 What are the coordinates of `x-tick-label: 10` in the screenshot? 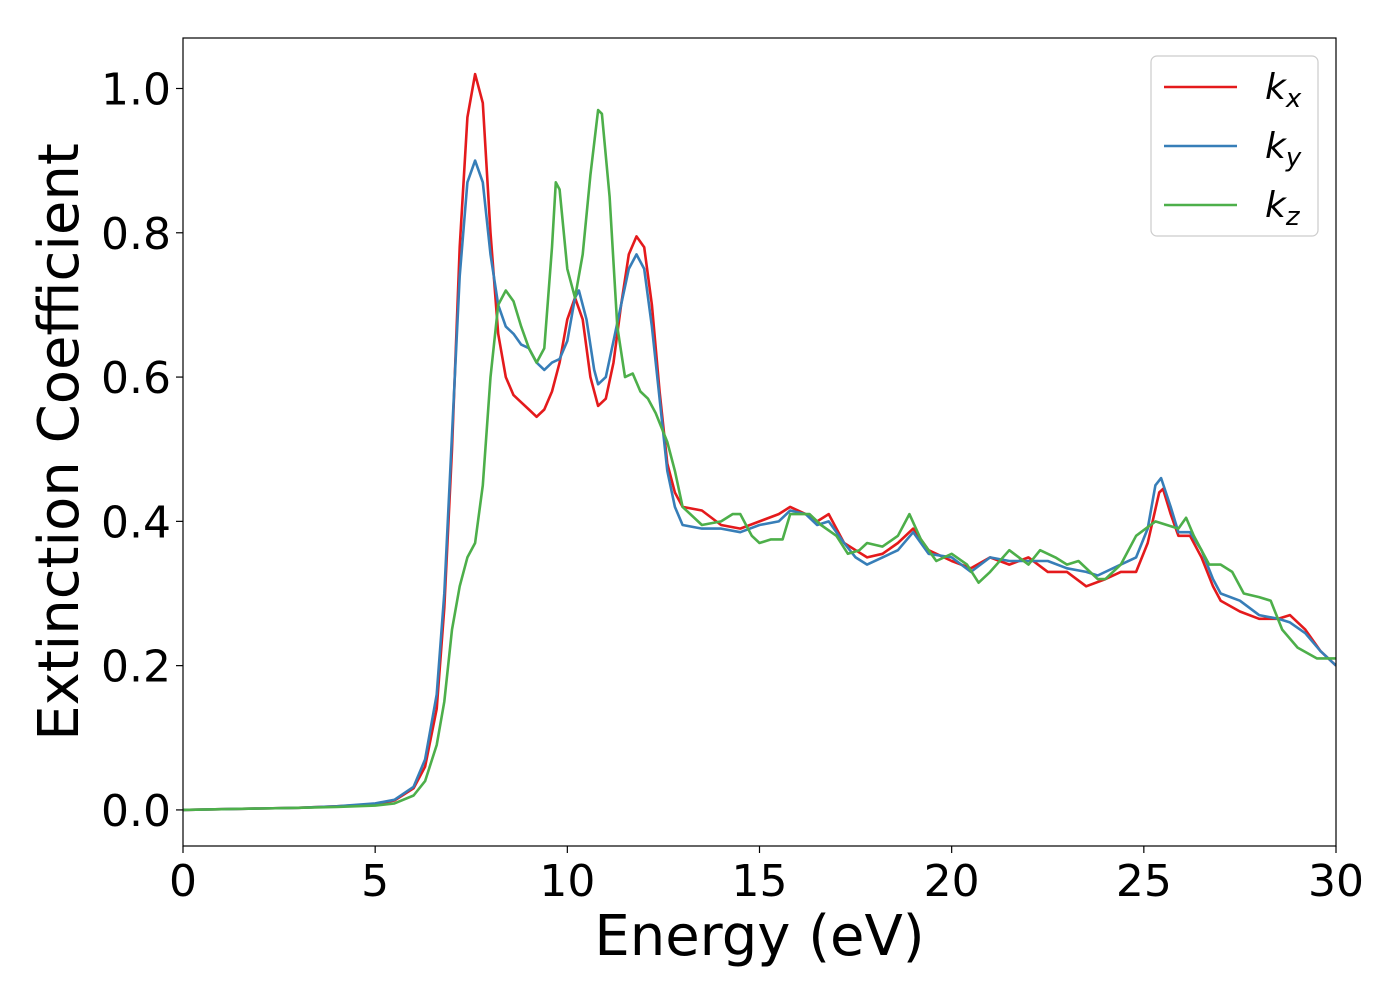 It's located at (567, 881).